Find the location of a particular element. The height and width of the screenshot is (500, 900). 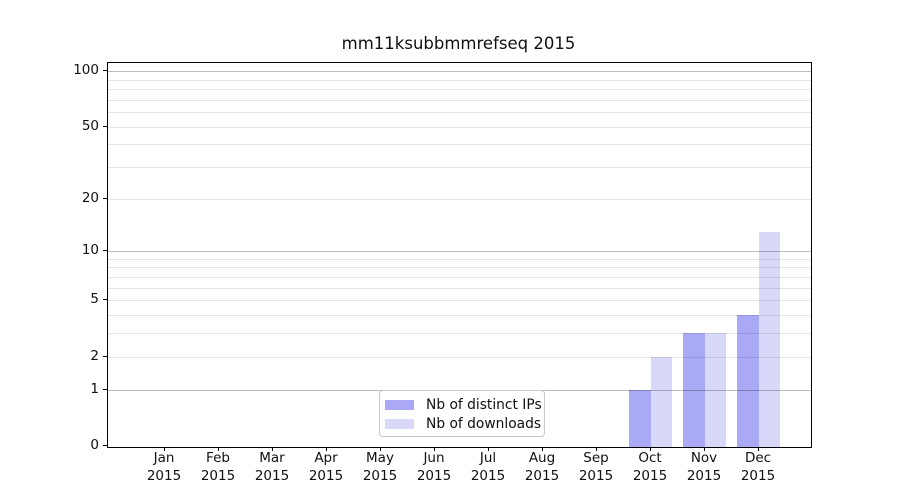

bar-downloads-oct is located at coordinates (661, 401).